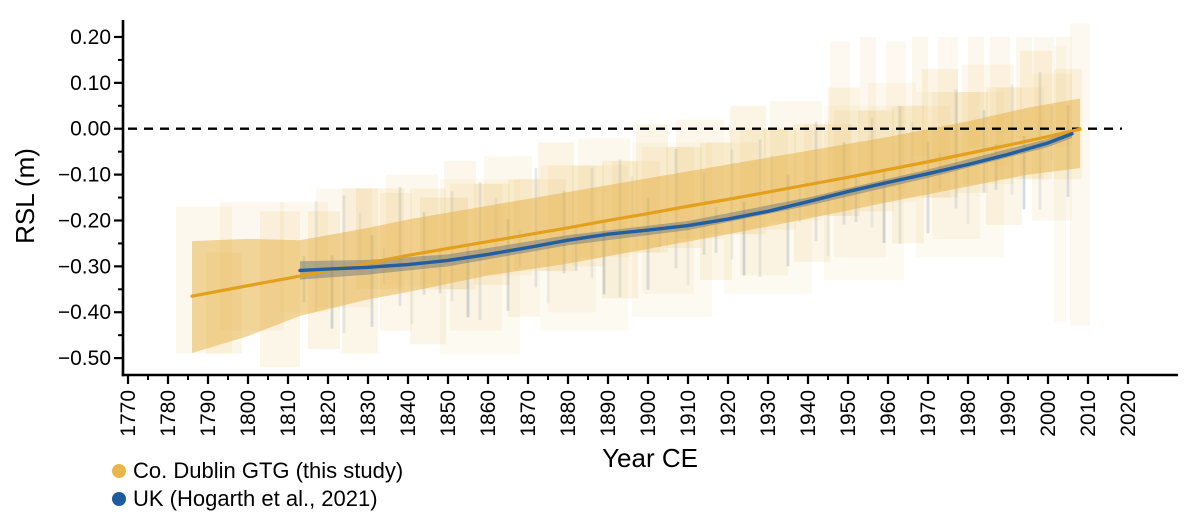 The image size is (1200, 532). What do you see at coordinates (1008, 413) in the screenshot?
I see `x-tick-label: 1990` at bounding box center [1008, 413].